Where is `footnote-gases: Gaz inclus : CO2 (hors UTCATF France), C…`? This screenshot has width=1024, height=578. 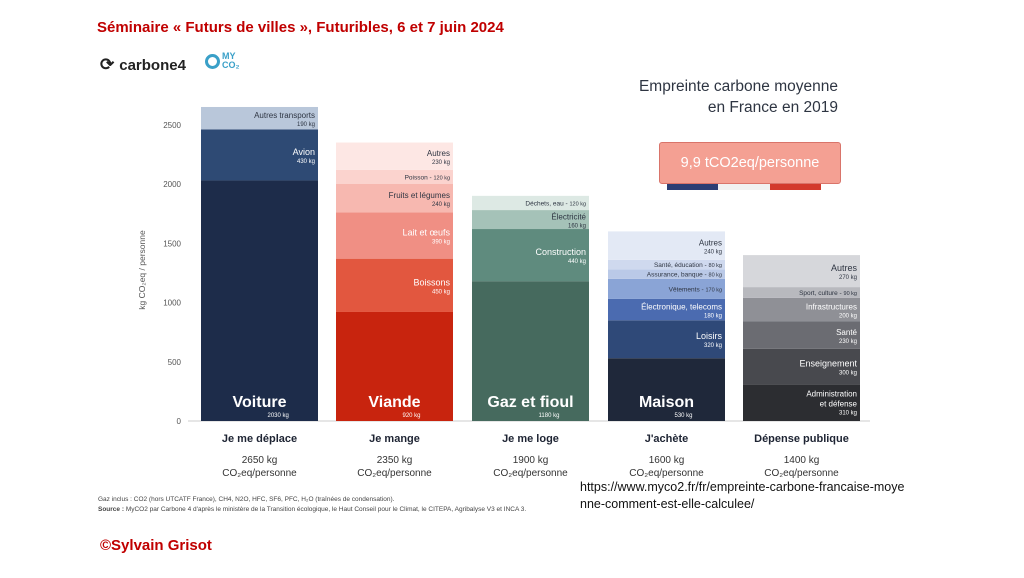
footnote-gases: Gaz inclus : CO2 (hors UTCATF France), C… is located at coordinates (246, 499).